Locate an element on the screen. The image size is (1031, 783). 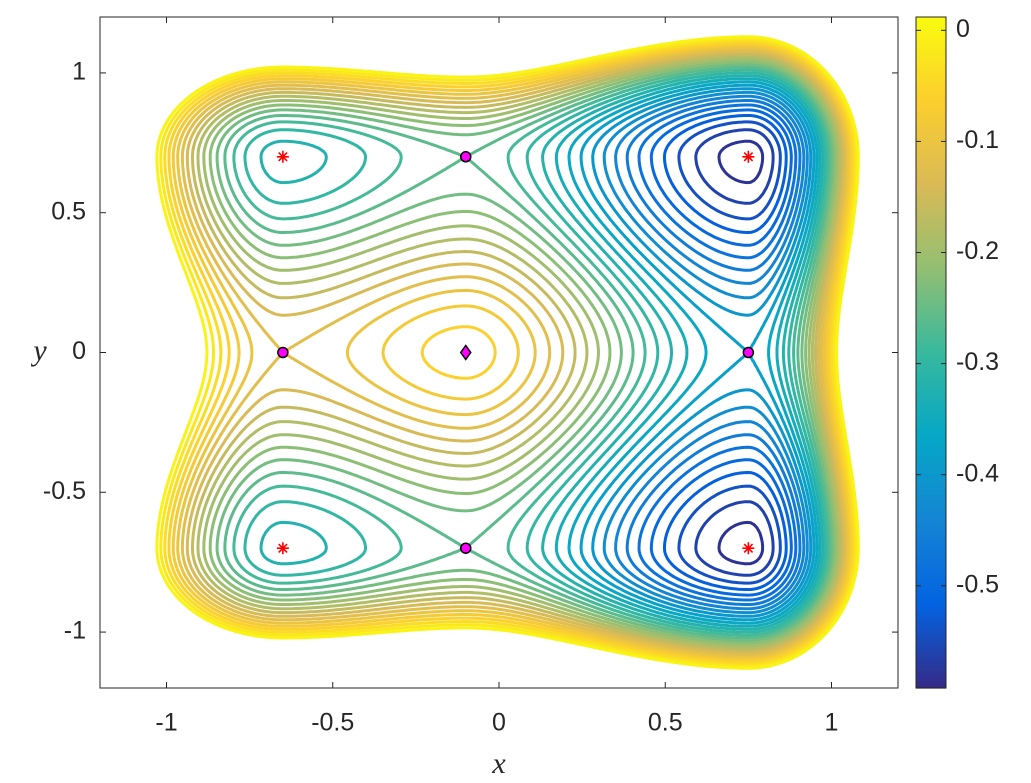
y-tick-label: -0.5 is located at coordinates (64, 491).